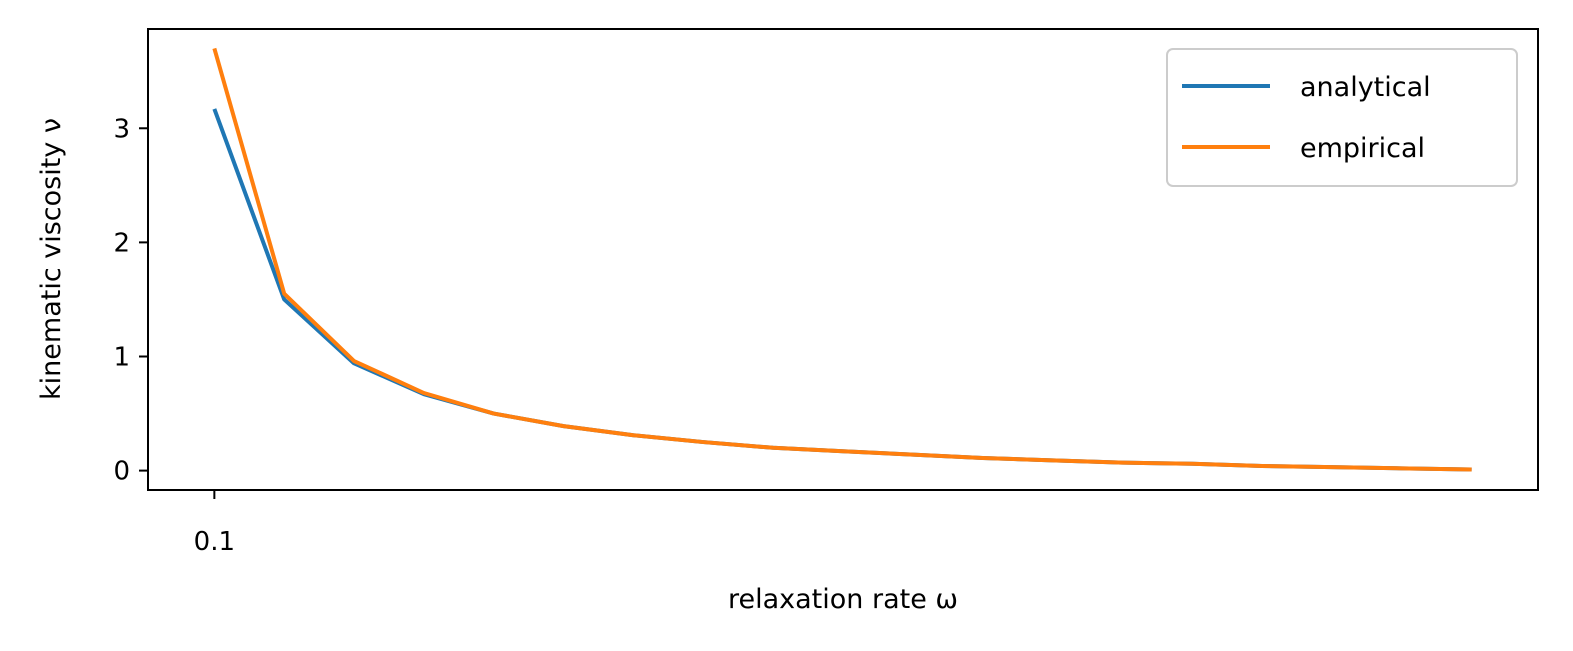  What do you see at coordinates (214, 542) in the screenshot?
I see `x-tick-label: 0.1` at bounding box center [214, 542].